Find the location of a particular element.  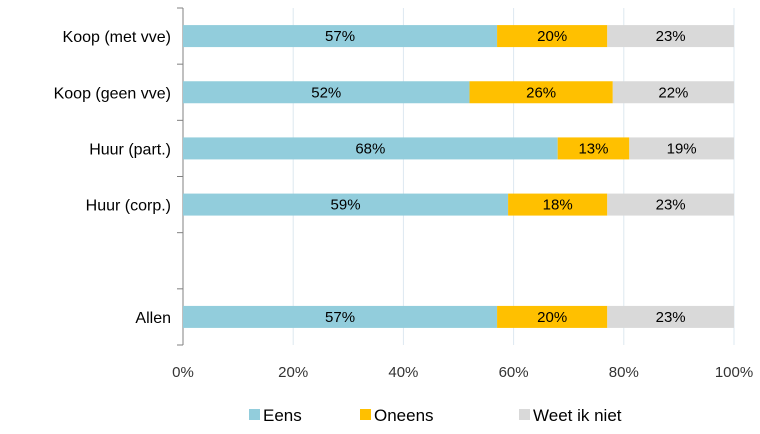

x-tick-label: 0% is located at coordinates (183, 372).